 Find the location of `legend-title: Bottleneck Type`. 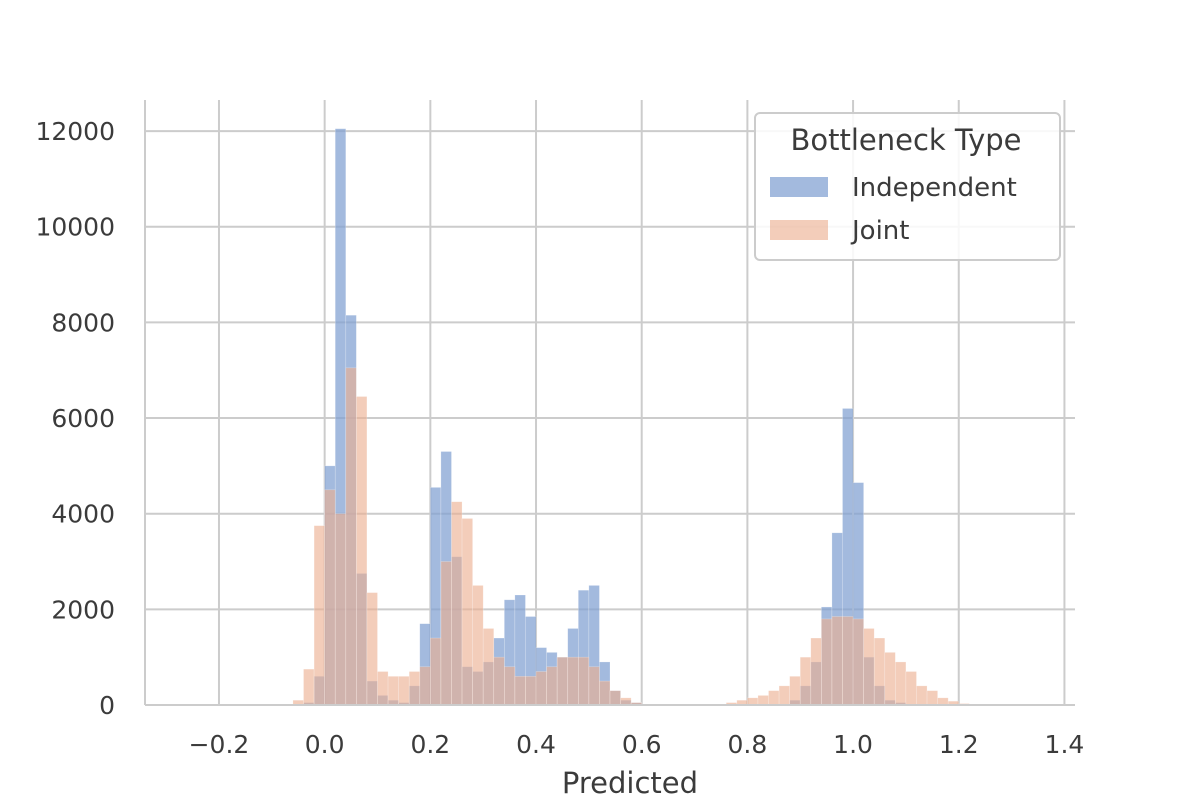

legend-title: Bottleneck Type is located at coordinates (905, 140).